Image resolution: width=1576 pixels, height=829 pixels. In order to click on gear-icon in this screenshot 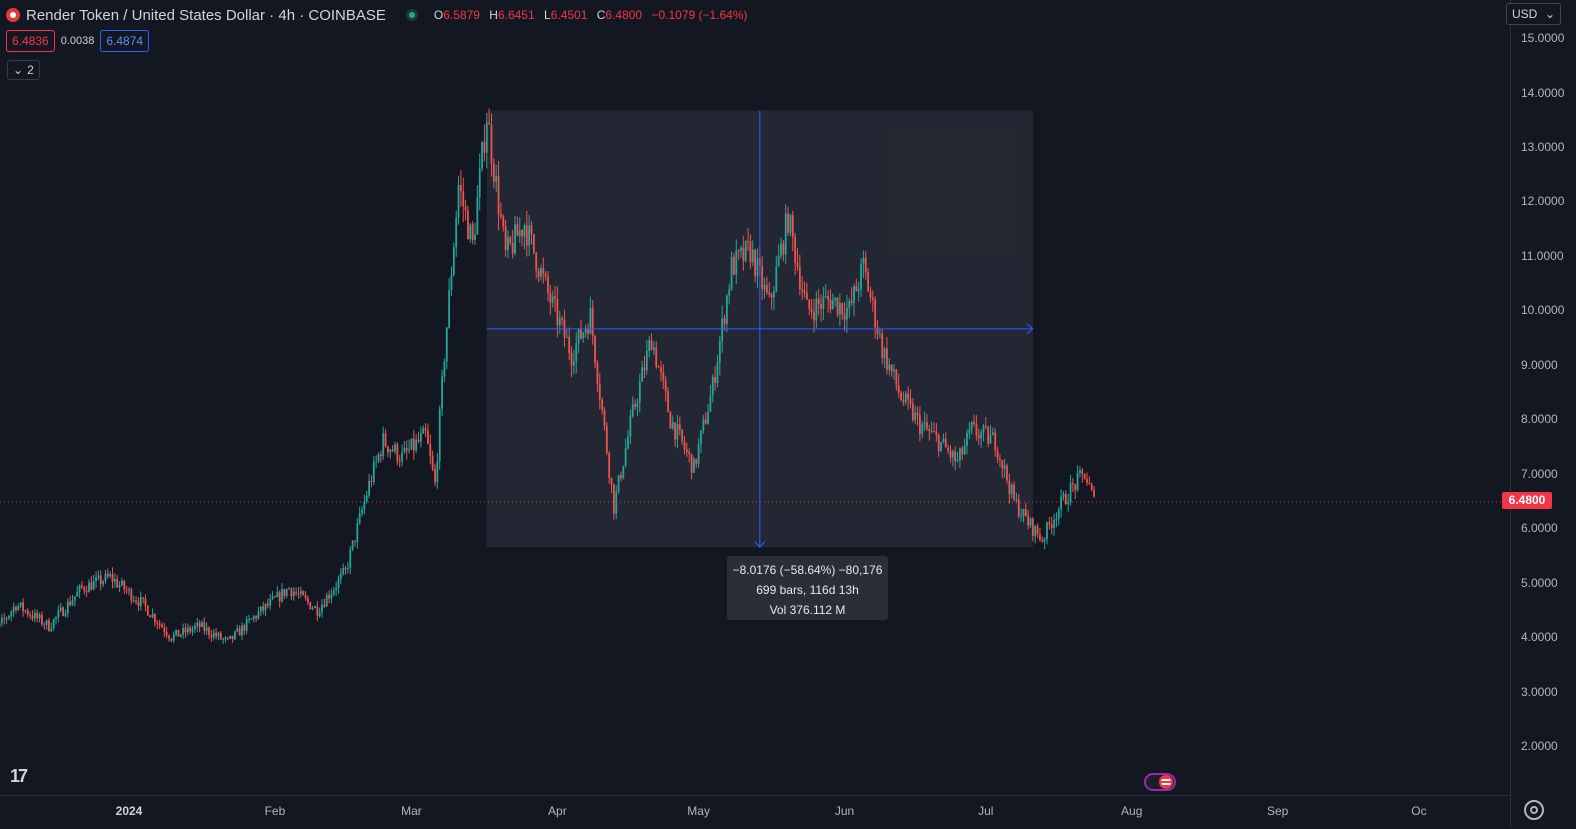, I will do `click(1534, 810)`.